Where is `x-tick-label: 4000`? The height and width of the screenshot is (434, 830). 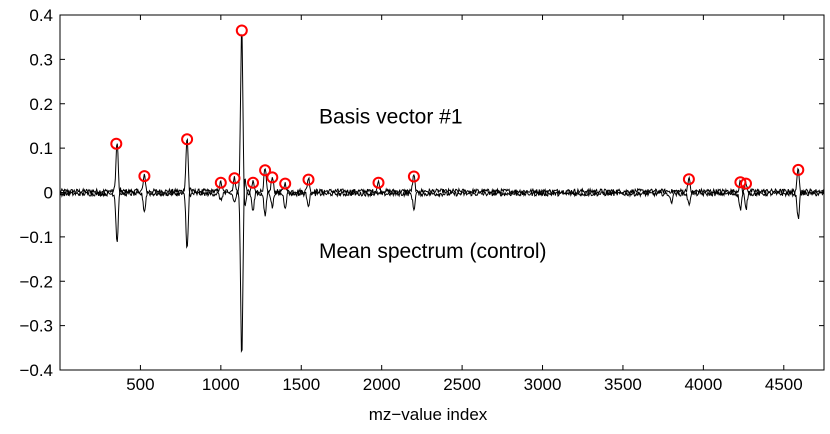
x-tick-label: 4000 is located at coordinates (703, 384).